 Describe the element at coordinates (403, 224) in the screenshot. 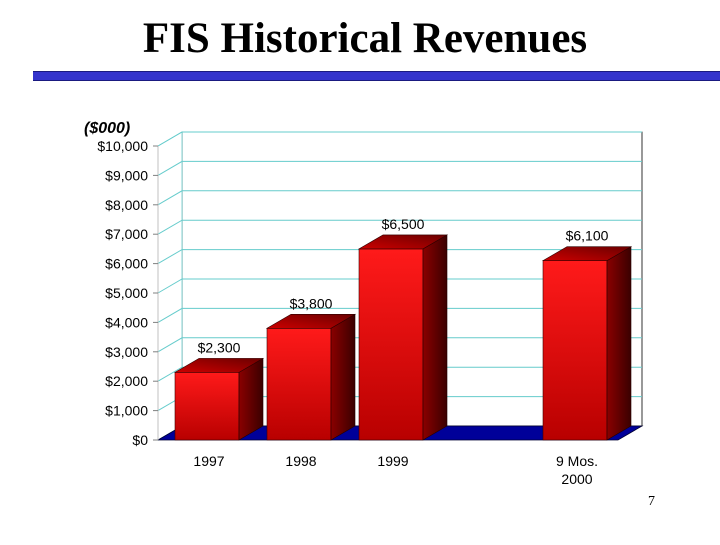

I see `data-label: $6,500` at that location.